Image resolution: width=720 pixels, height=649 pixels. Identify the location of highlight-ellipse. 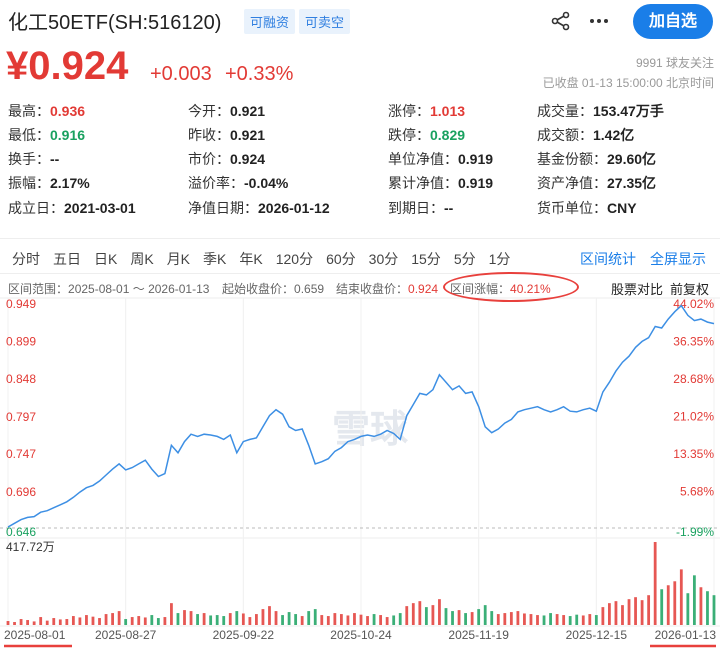
(511, 287).